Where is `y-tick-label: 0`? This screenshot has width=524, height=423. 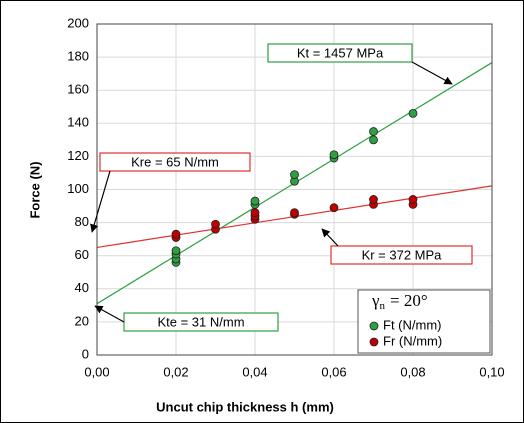
y-tick-label: 0 is located at coordinates (85, 353).